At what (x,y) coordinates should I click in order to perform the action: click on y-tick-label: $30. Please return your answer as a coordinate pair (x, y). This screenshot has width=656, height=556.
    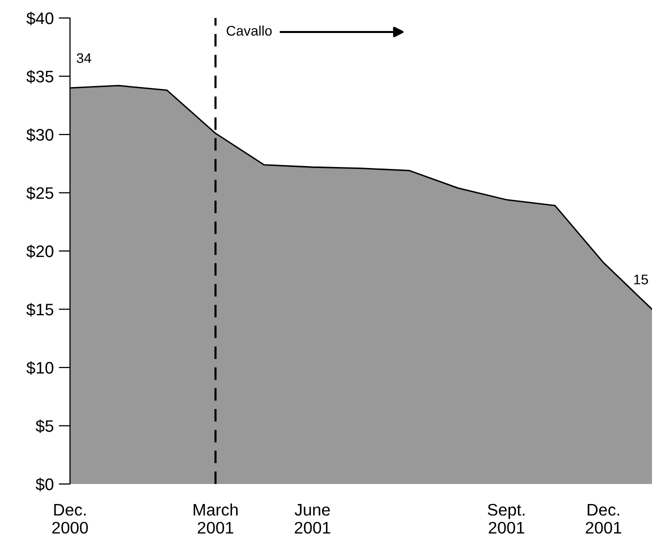
    Looking at the image, I should click on (40, 135).